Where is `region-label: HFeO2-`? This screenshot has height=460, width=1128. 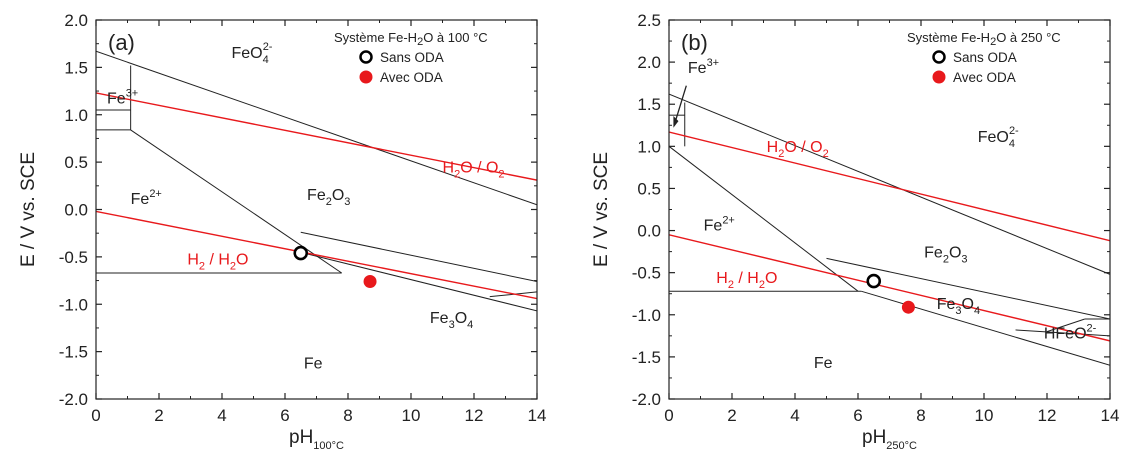 region-label: HFeO2- is located at coordinates (1070, 332).